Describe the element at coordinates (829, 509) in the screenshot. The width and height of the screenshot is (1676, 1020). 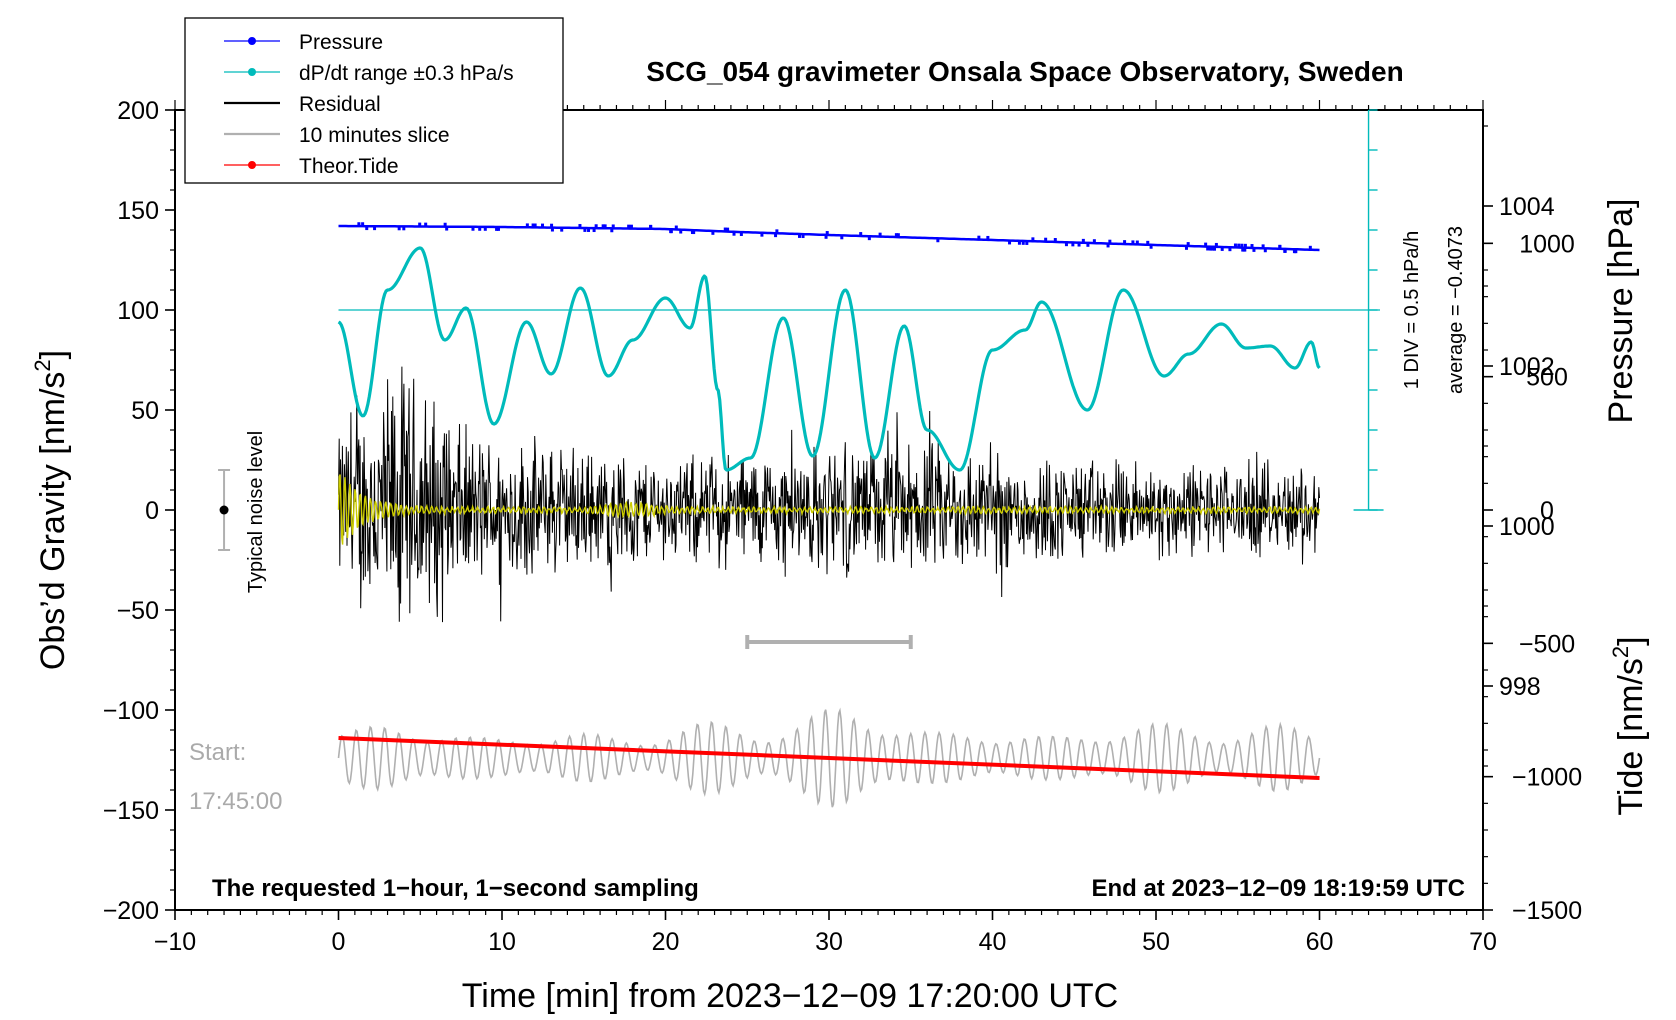
I see `residual-smoothed-line` at that location.